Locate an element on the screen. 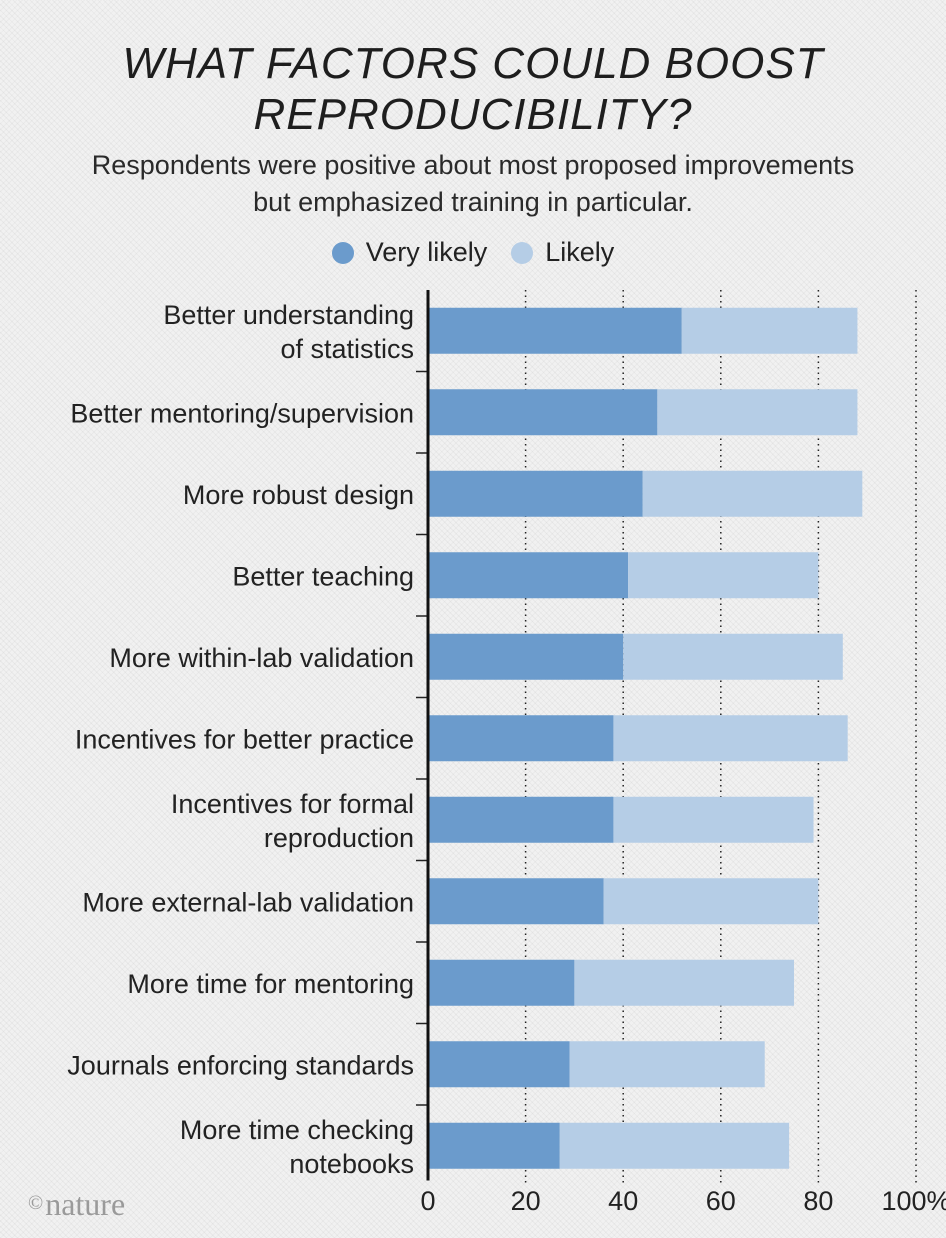 This screenshot has height=1238, width=946. bar-very-likely-better-mentoring-supervision is located at coordinates (543, 412).